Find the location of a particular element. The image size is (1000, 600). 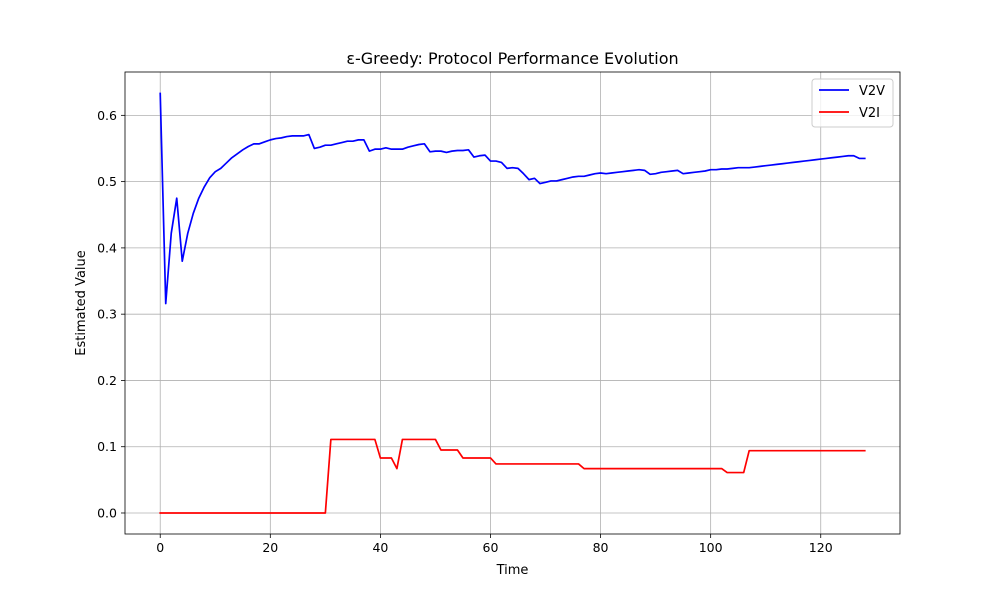

x-axis-title: Time is located at coordinates (512, 570).